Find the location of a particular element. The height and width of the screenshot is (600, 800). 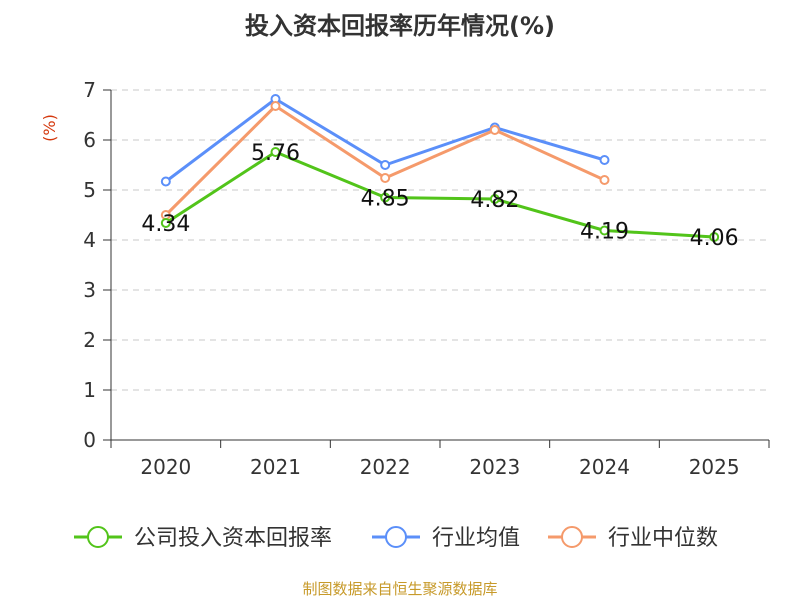

data-label: 5.76 is located at coordinates (275, 153).